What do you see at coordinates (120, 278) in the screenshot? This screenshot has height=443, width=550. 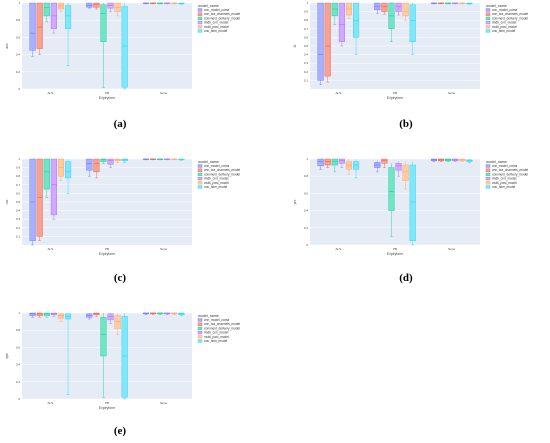 I see `caption-c: (c)` at bounding box center [120, 278].